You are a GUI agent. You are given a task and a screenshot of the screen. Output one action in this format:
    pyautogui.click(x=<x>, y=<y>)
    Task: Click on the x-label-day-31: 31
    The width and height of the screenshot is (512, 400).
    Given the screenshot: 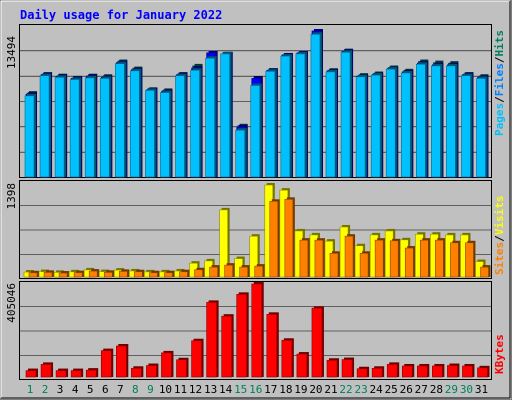 What is the action you would take?
    pyautogui.click(x=481, y=389)
    